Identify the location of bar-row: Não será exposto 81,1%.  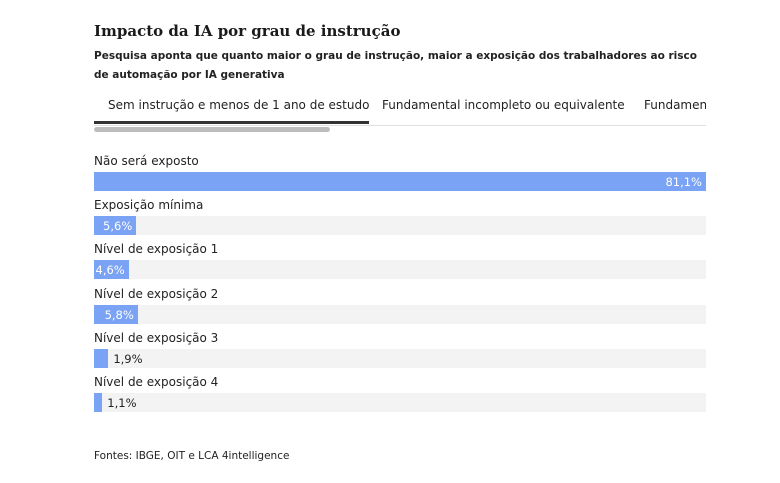
(400, 176).